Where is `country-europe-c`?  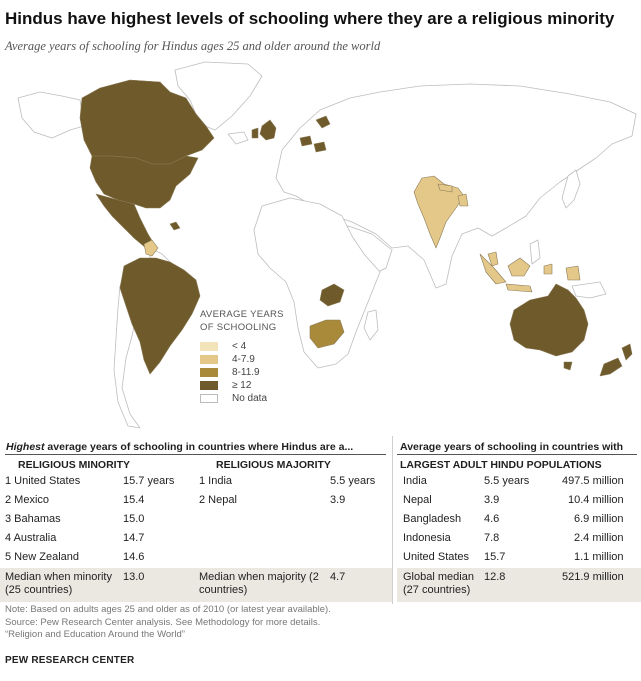 country-europe-c is located at coordinates (320, 147).